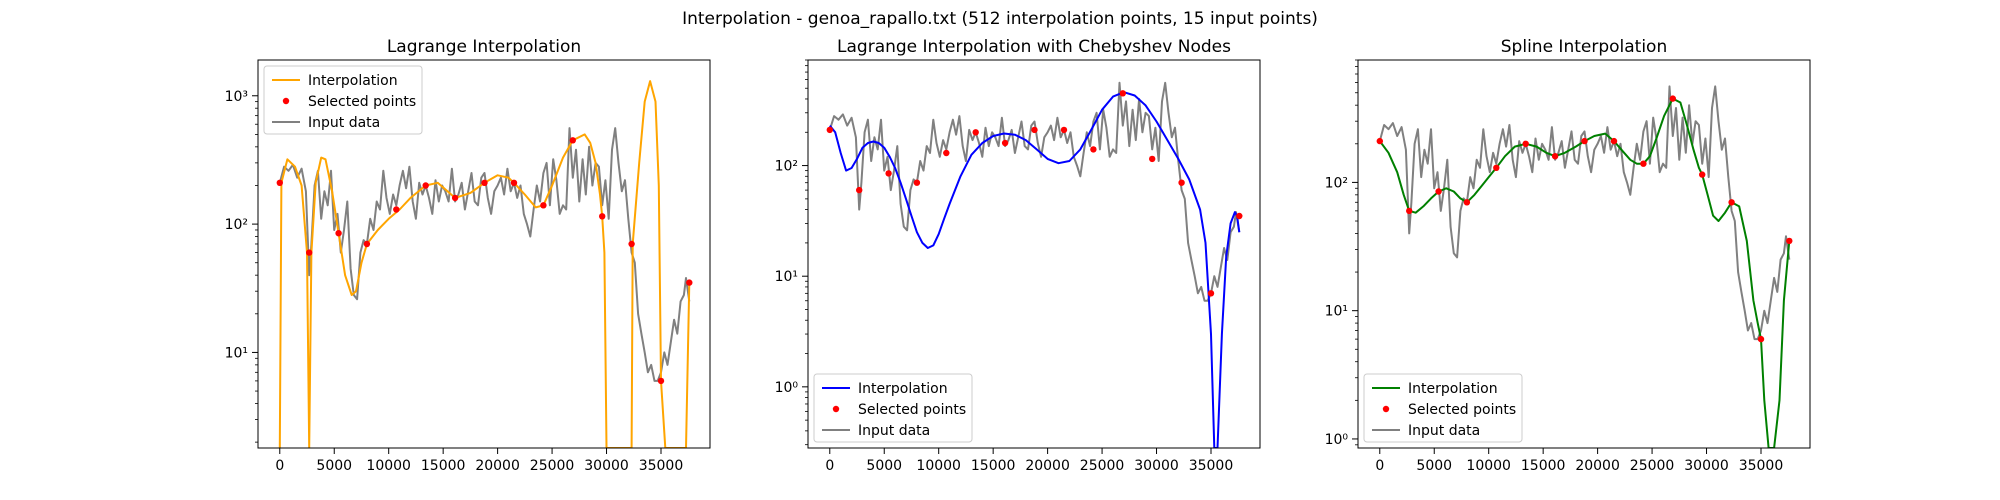 The width and height of the screenshot is (2000, 500). Describe the element at coordinates (236, 97) in the screenshot. I see `y-tick-label: 10³` at that location.